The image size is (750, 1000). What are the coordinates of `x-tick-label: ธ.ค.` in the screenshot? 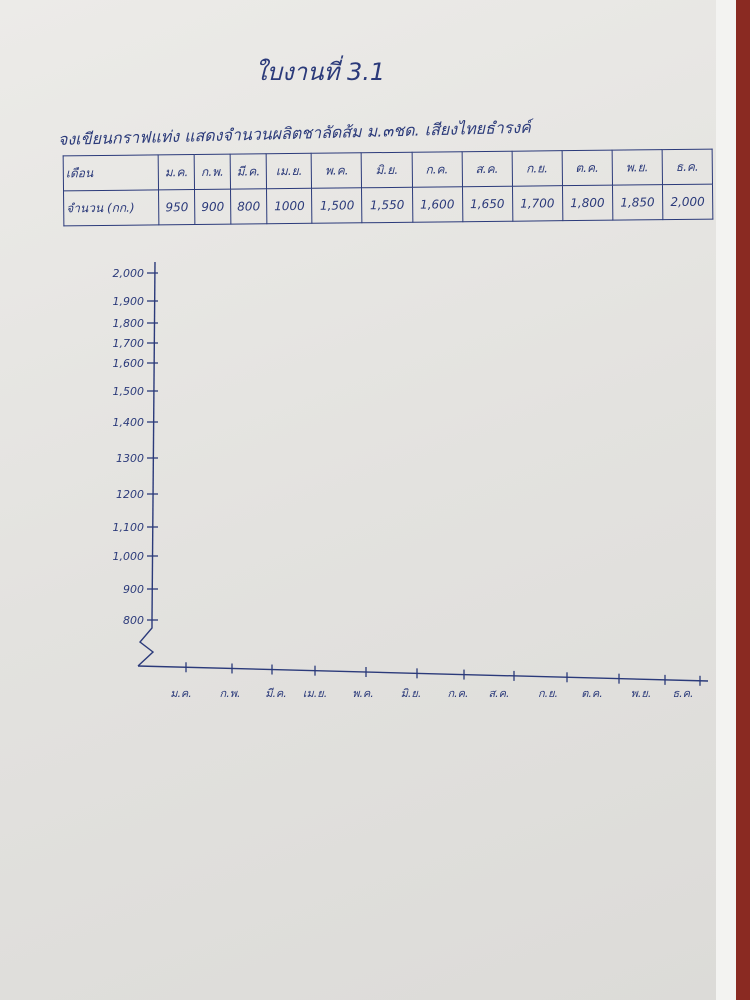 It's located at (682, 693).